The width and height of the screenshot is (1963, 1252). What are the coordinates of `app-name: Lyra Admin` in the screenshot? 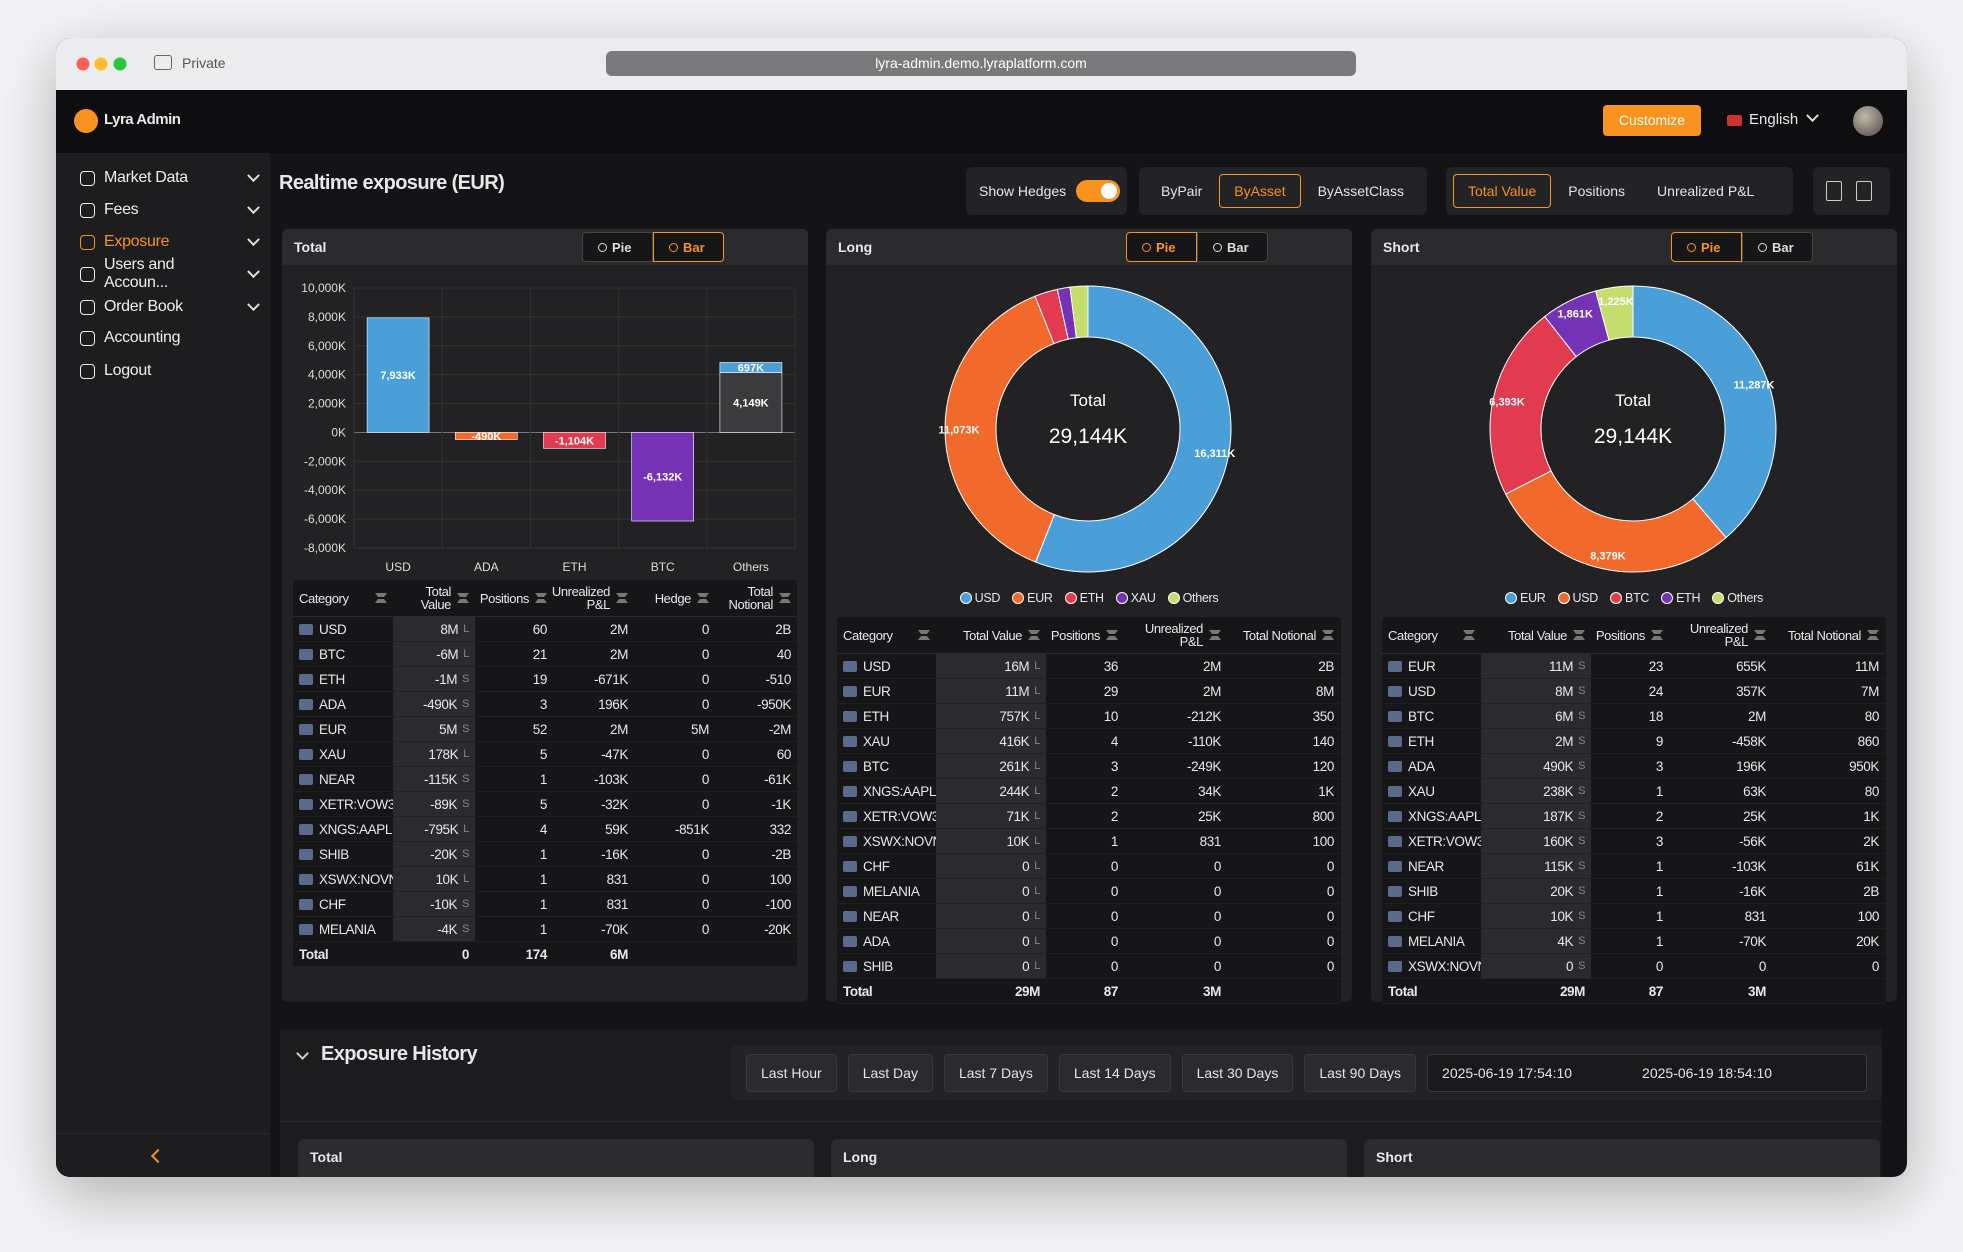 It's located at (142, 119).